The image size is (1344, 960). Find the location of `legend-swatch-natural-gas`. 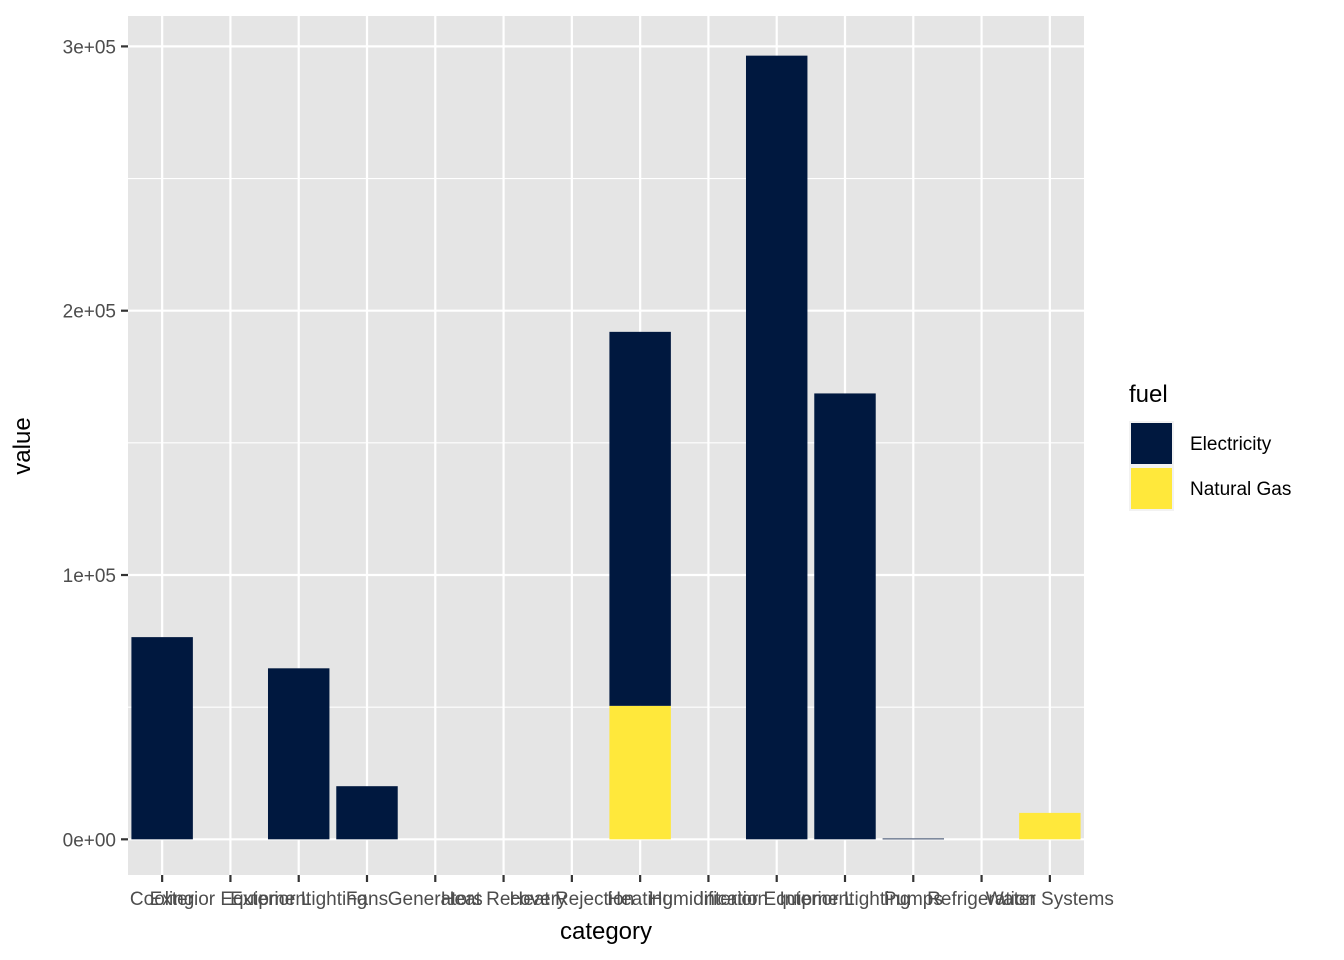

legend-swatch-natural-gas is located at coordinates (1151, 488).